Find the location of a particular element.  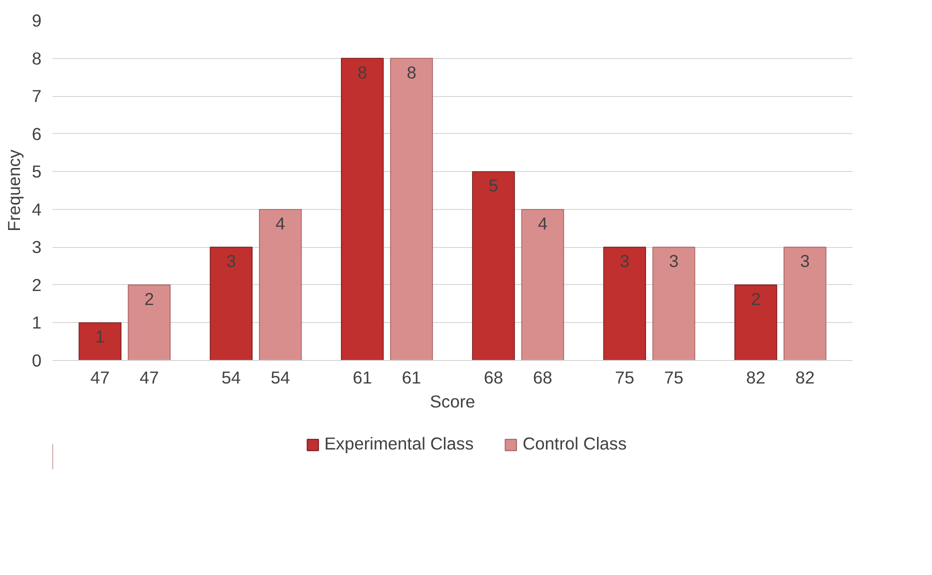

y-tick-label: 5 is located at coordinates (37, 172).